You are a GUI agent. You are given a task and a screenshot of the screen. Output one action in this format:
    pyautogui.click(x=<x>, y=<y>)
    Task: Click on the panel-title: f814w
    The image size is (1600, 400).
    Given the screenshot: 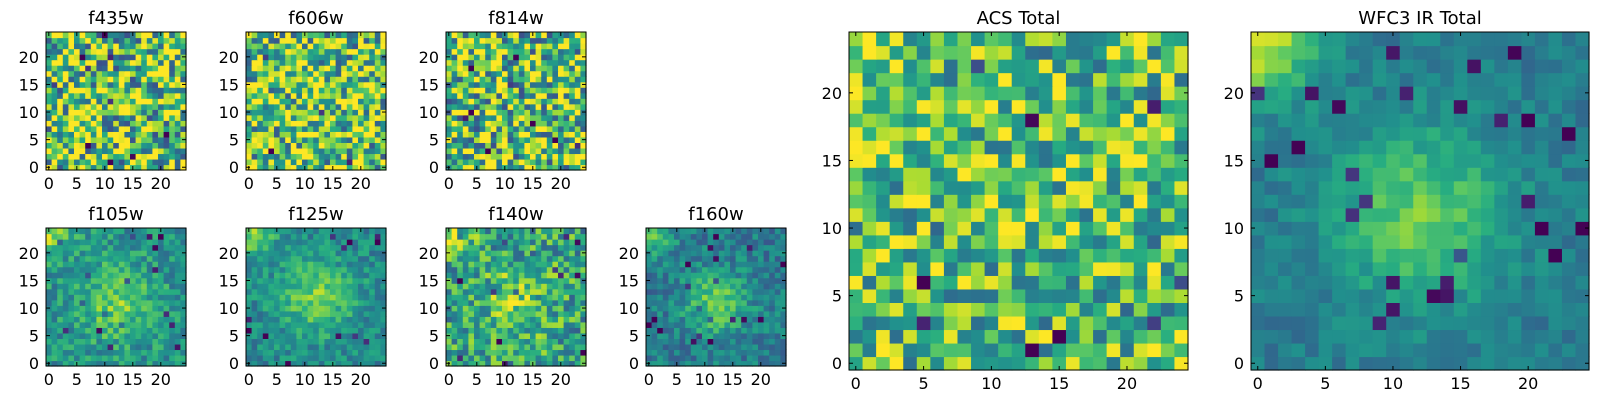 What is the action you would take?
    pyautogui.click(x=515, y=18)
    